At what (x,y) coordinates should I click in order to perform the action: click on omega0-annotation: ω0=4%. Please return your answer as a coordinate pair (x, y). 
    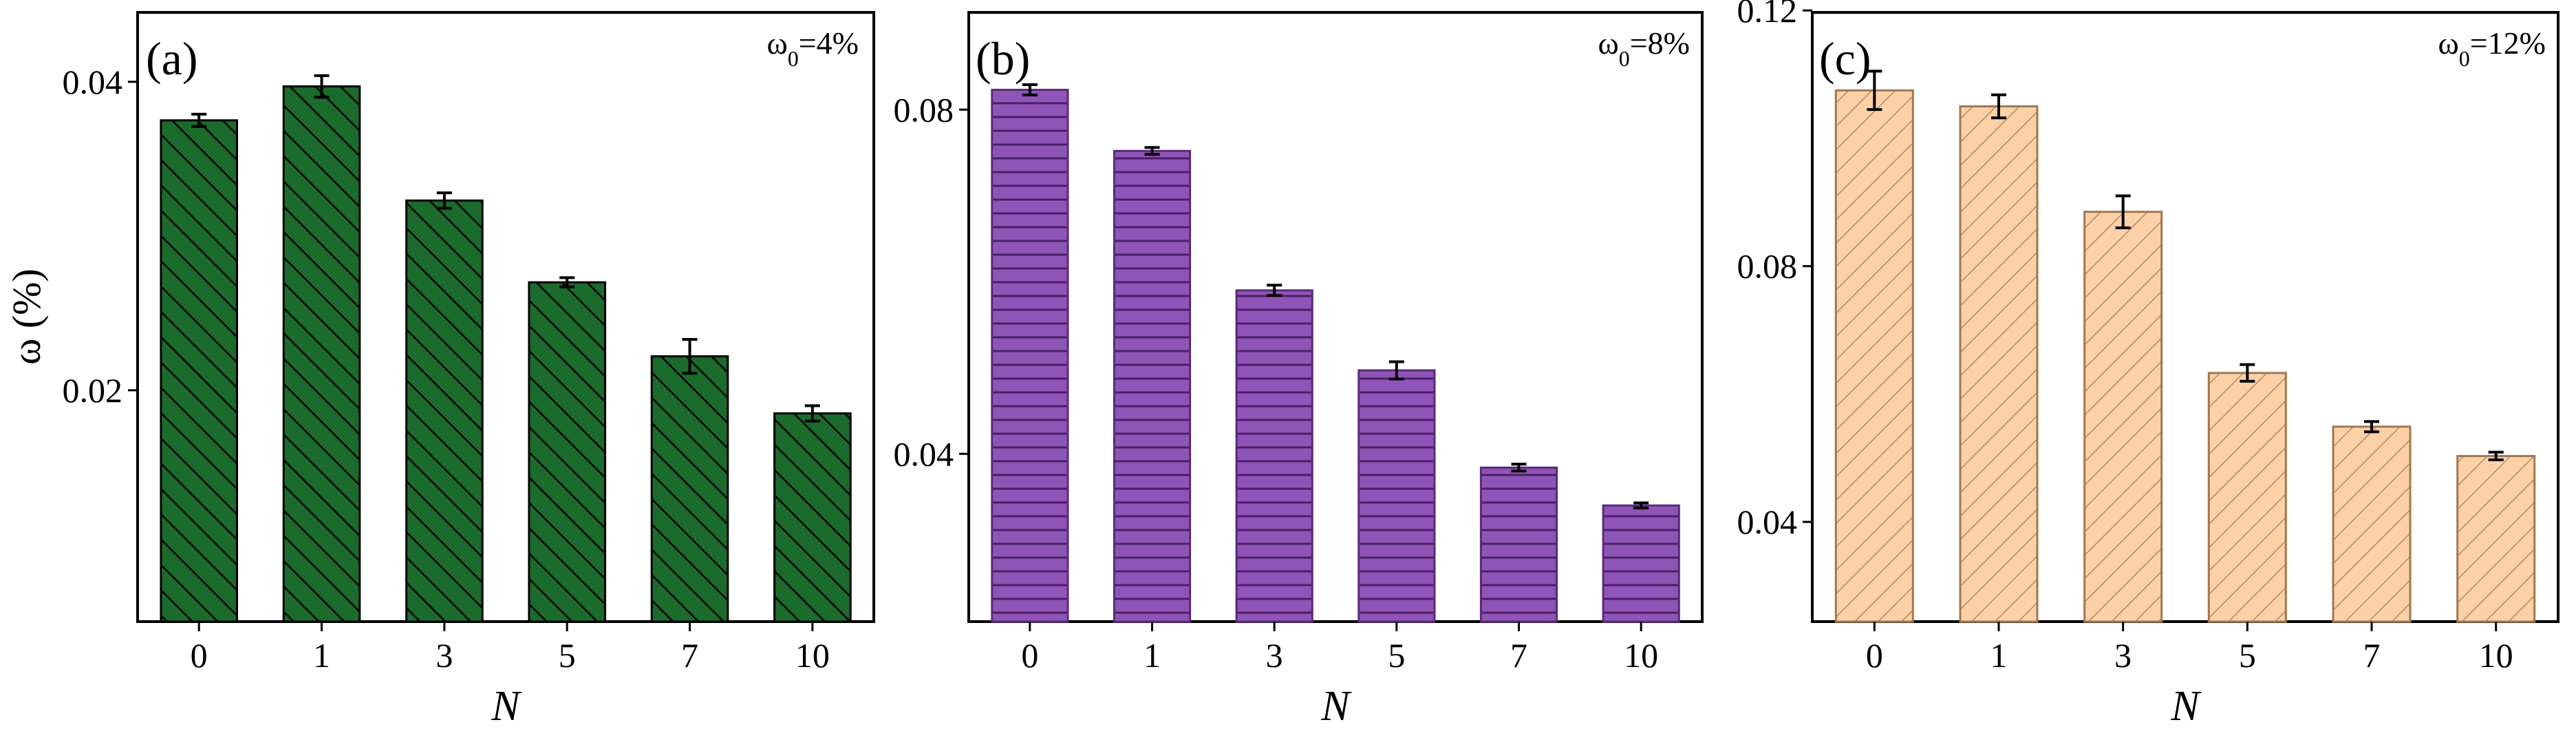
    Looking at the image, I should click on (812, 48).